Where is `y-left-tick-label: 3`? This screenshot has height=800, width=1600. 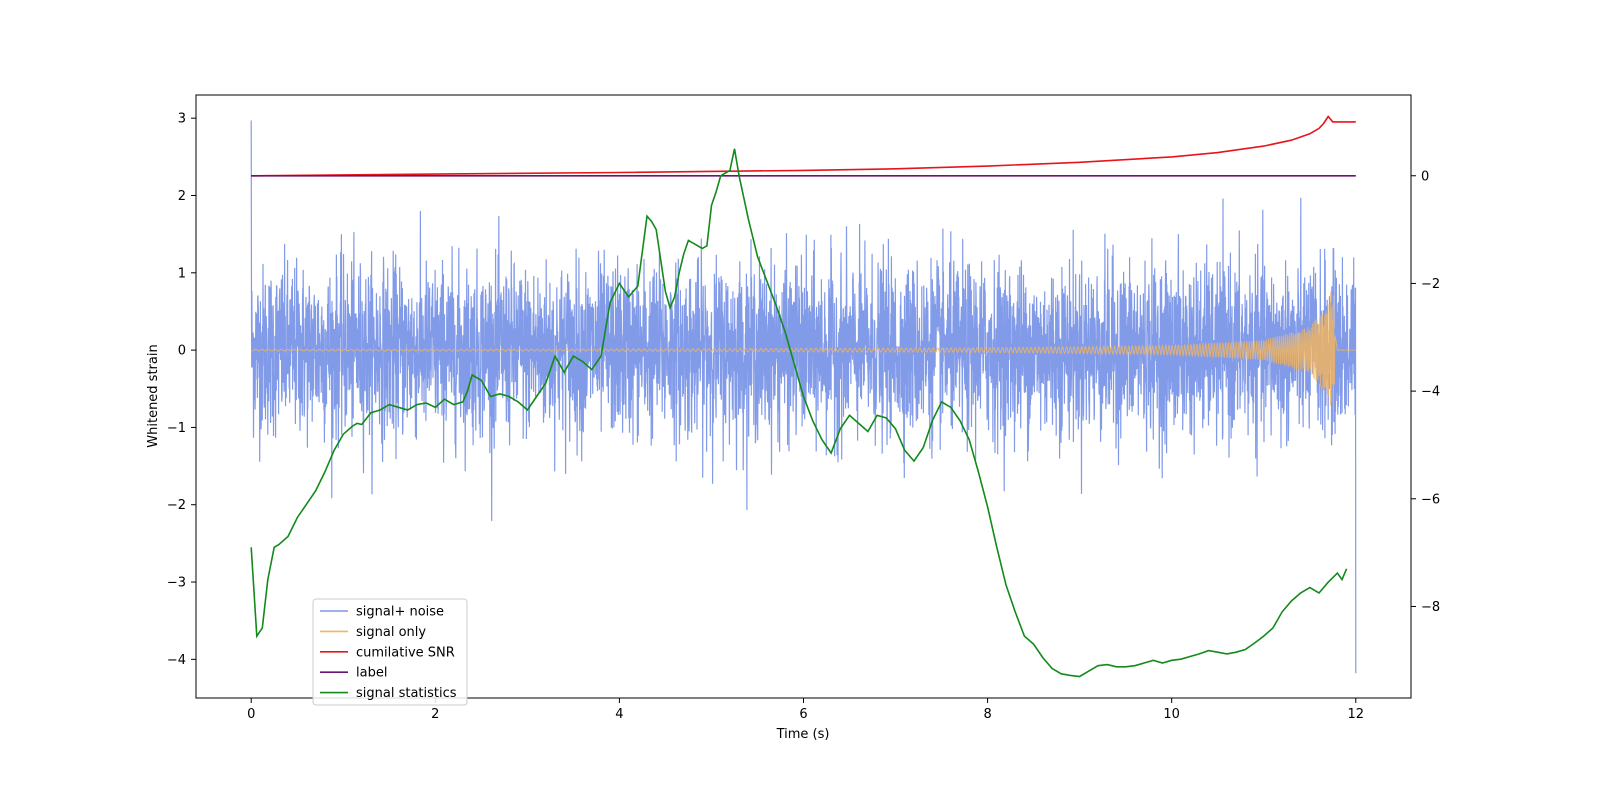 y-left-tick-label: 3 is located at coordinates (182, 119).